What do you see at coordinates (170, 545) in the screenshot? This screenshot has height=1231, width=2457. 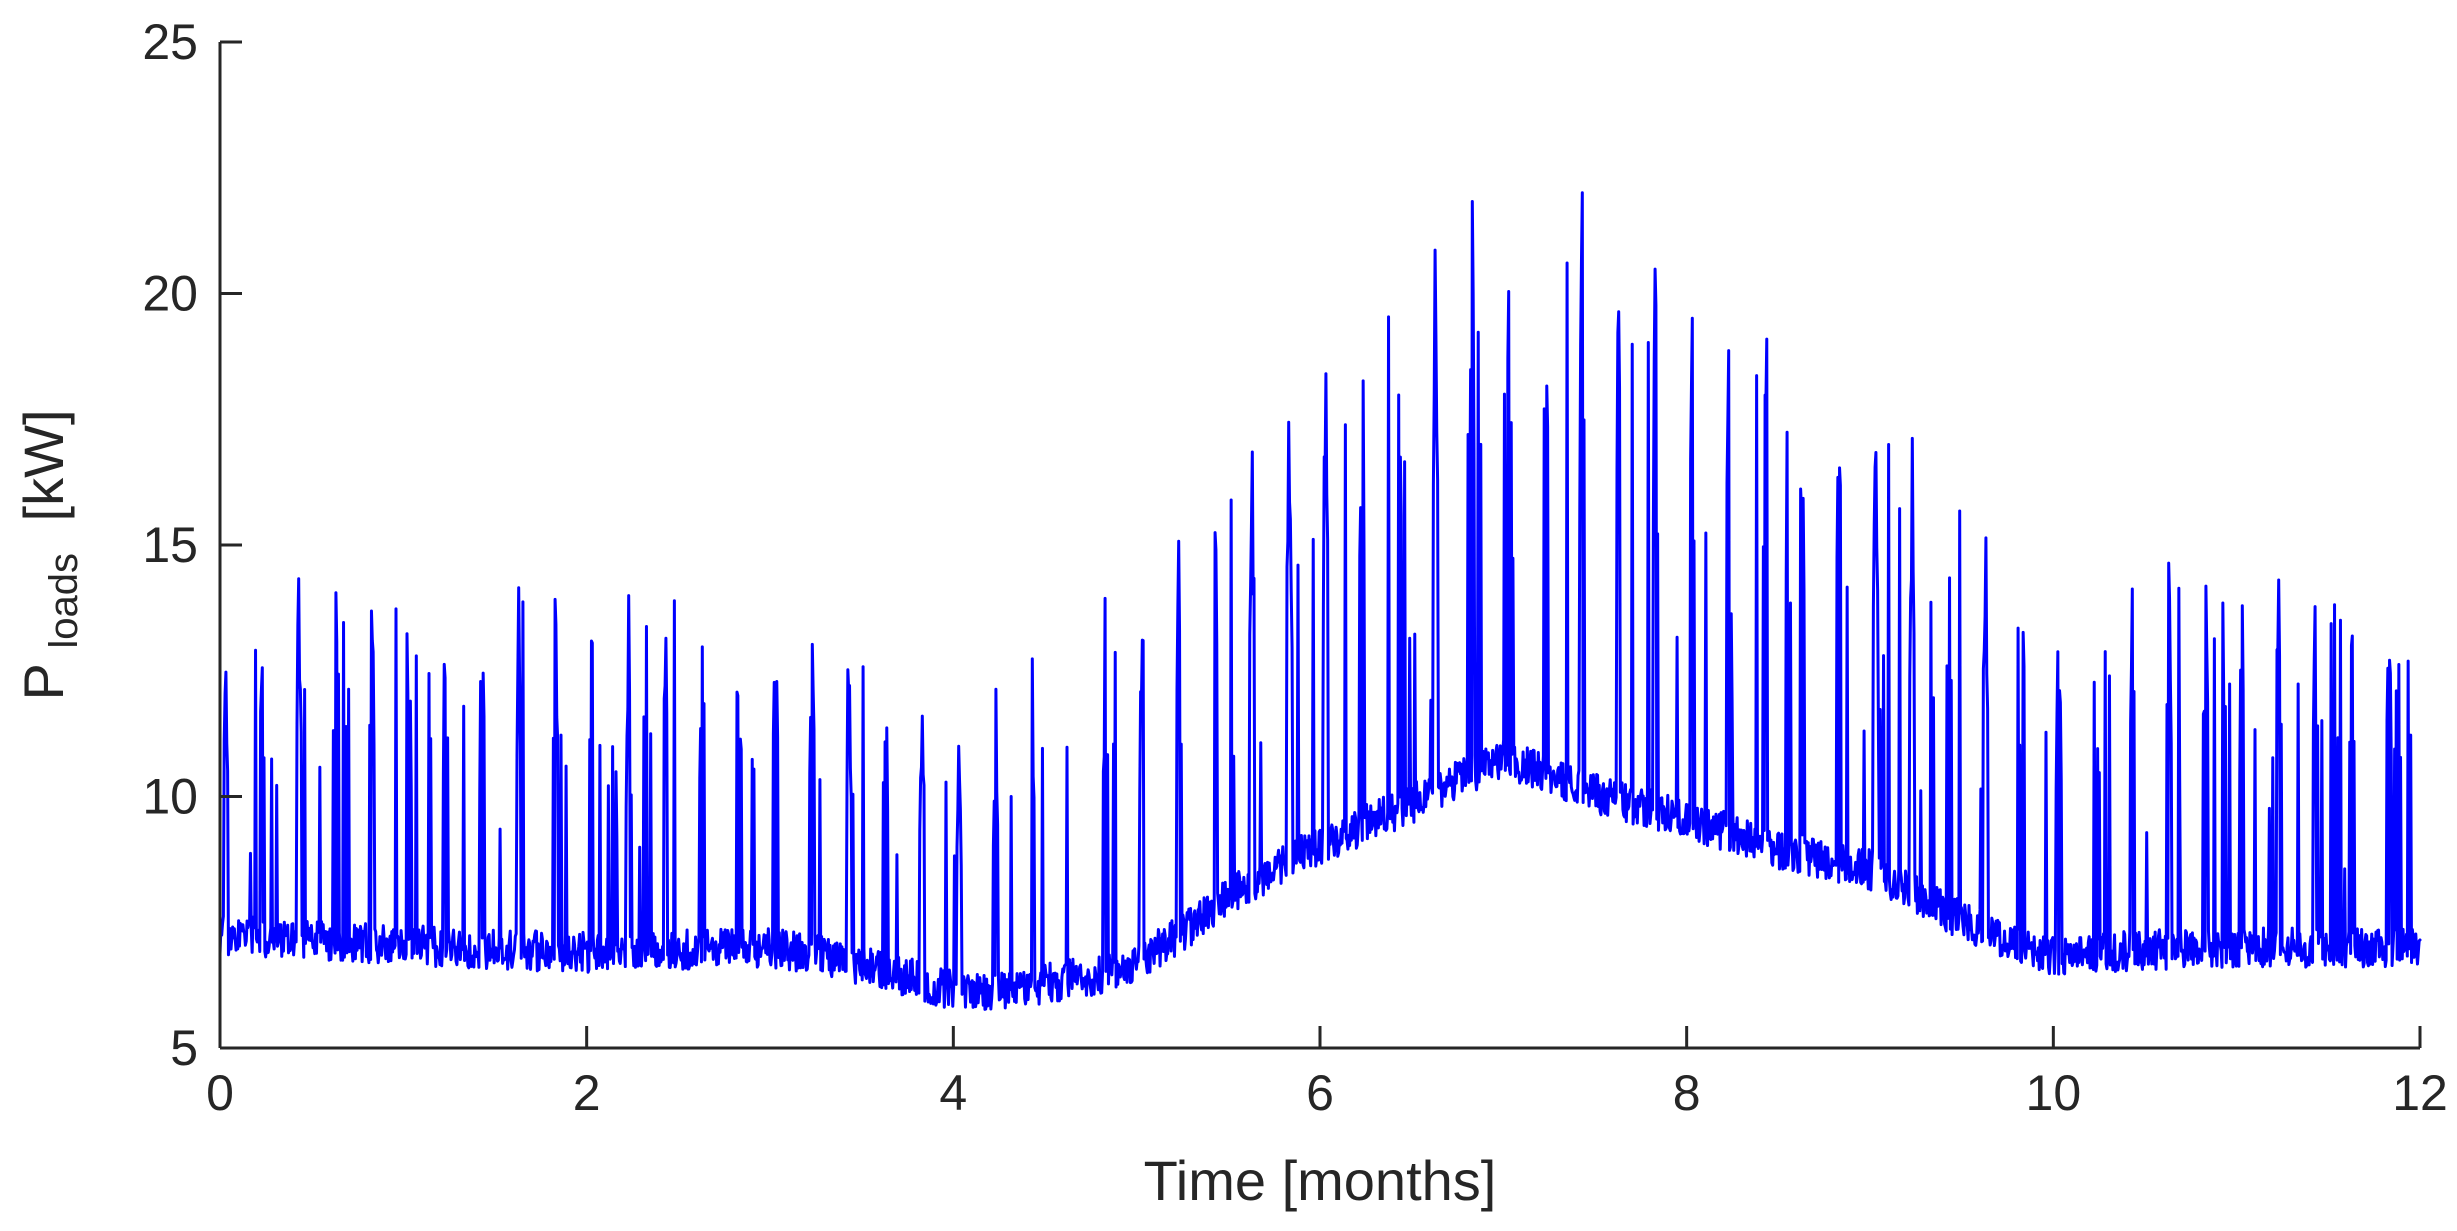 I see `y-tick-label: 15` at bounding box center [170, 545].